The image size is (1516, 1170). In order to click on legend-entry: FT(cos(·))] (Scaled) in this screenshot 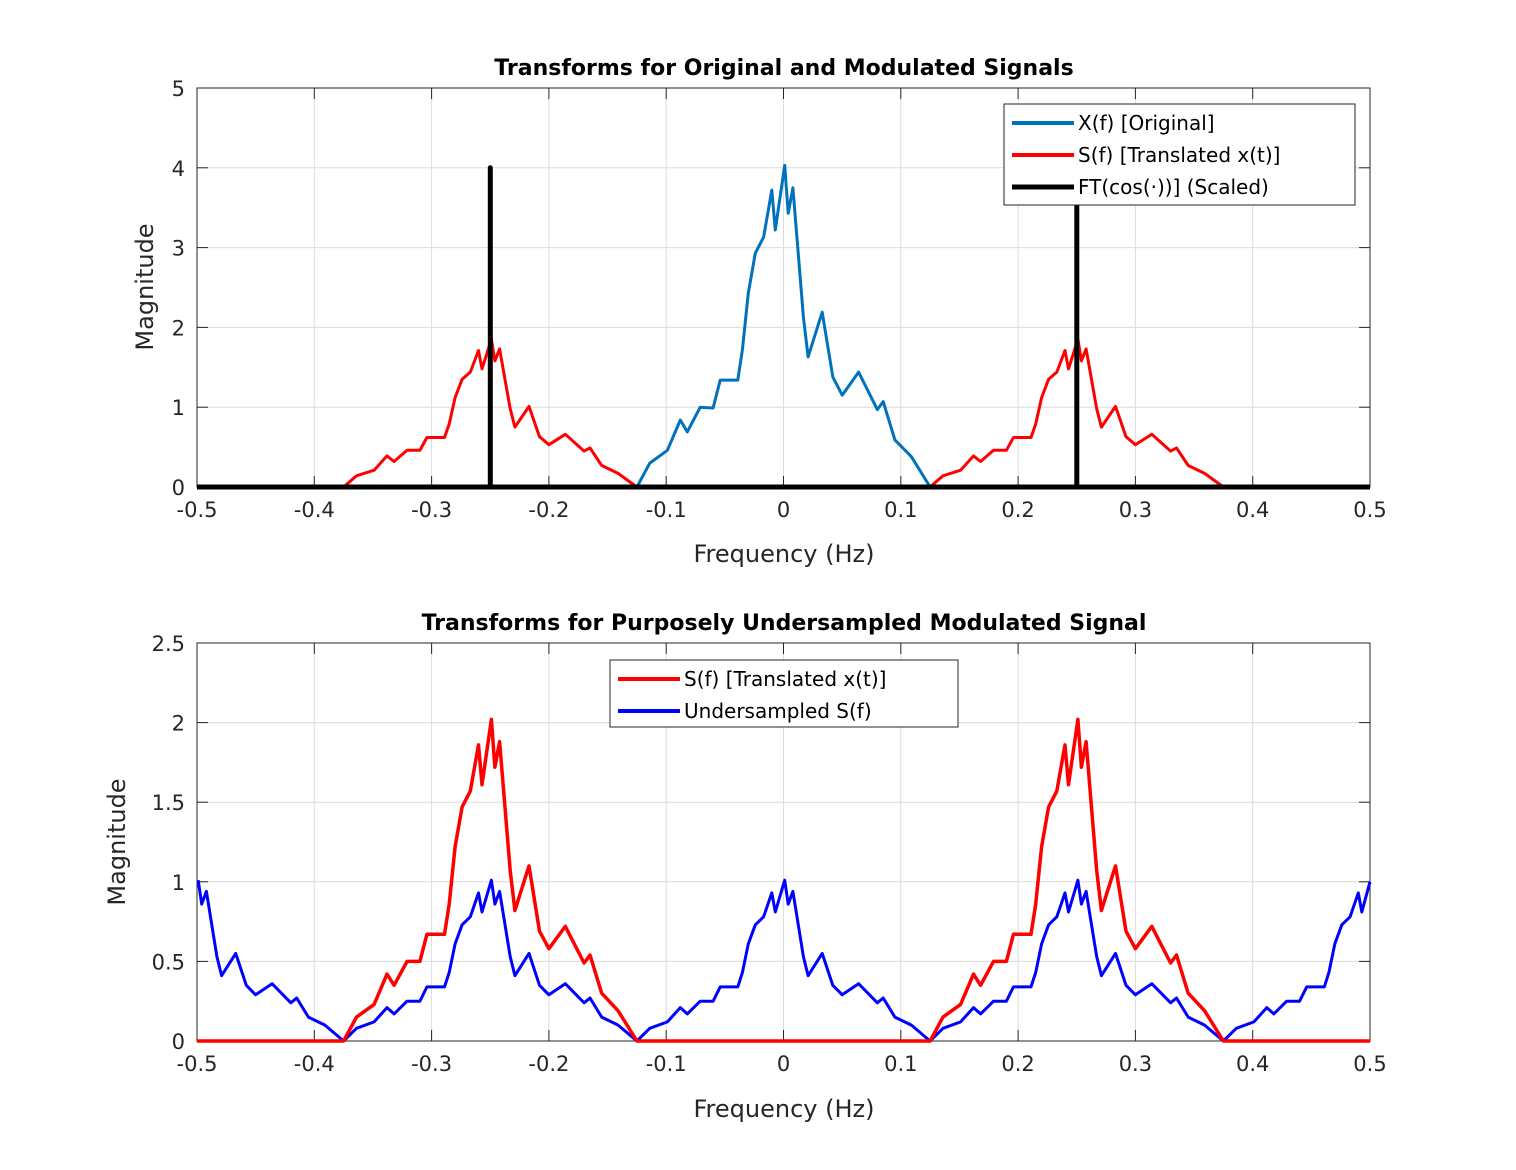, I will do `click(1173, 187)`.